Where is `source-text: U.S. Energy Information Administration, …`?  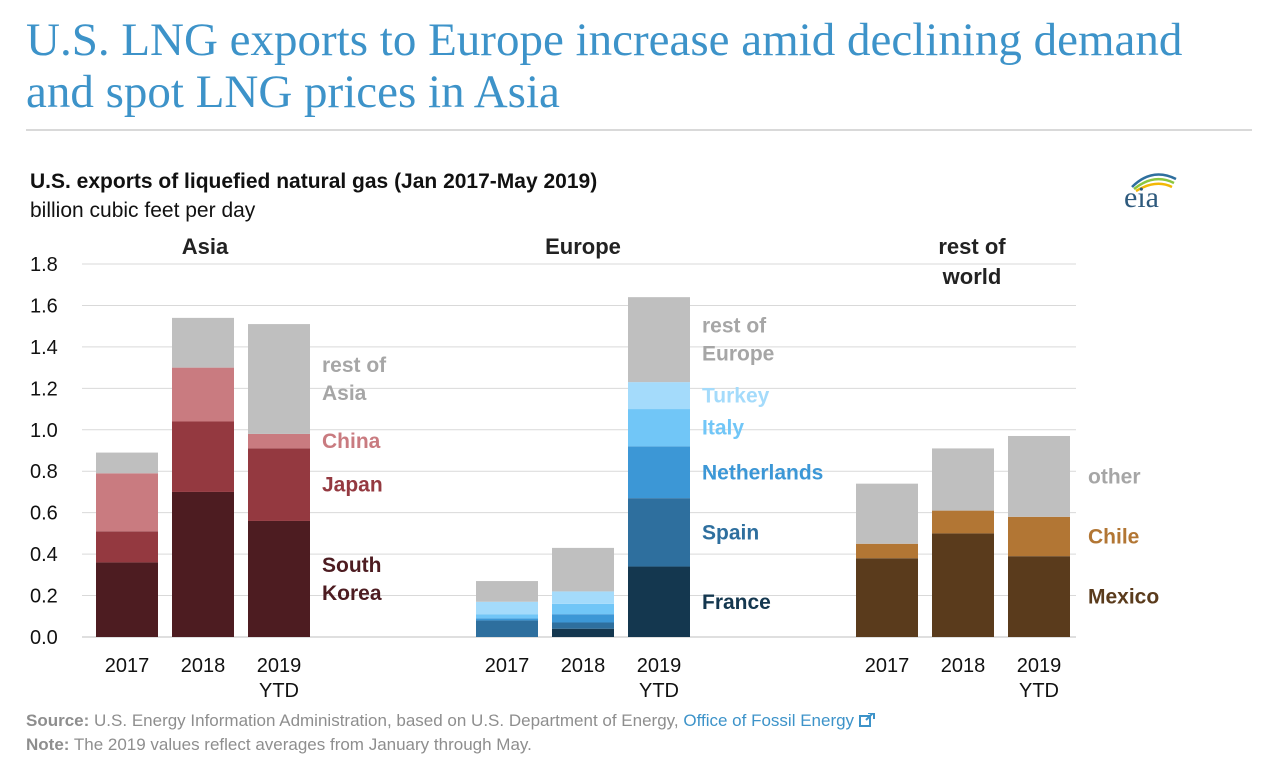 source-text: U.S. Energy Information Administration, … is located at coordinates (386, 720).